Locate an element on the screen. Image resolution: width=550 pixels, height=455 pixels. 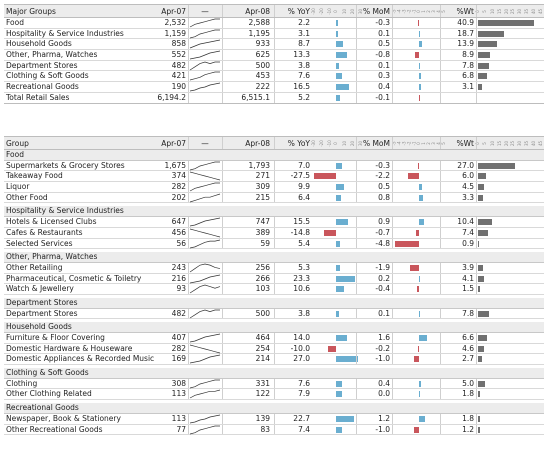
value-apr07: 77 is located at coordinates (181, 429).